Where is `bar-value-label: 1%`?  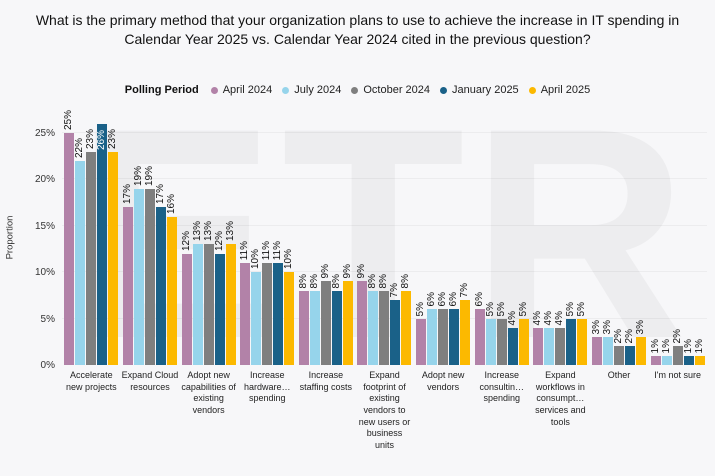 bar-value-label: 1% is located at coordinates (666, 345).